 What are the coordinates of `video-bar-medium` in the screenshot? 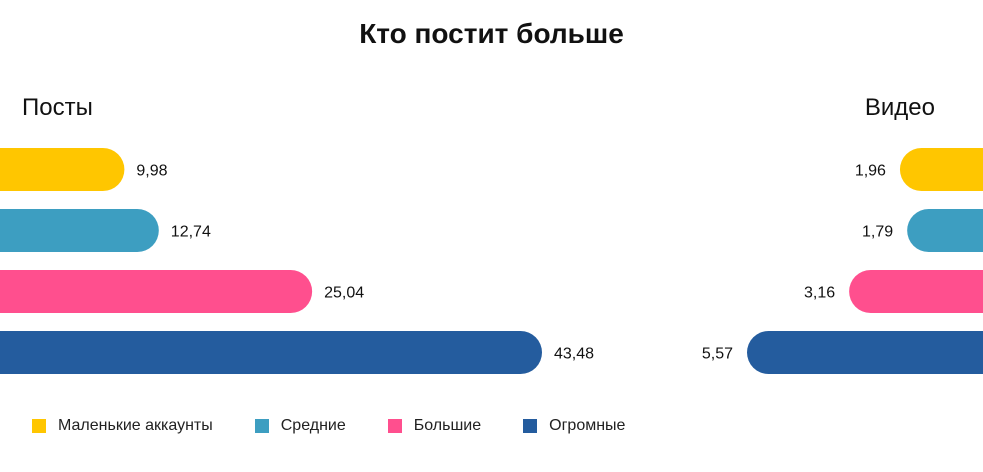 It's located at (945, 230).